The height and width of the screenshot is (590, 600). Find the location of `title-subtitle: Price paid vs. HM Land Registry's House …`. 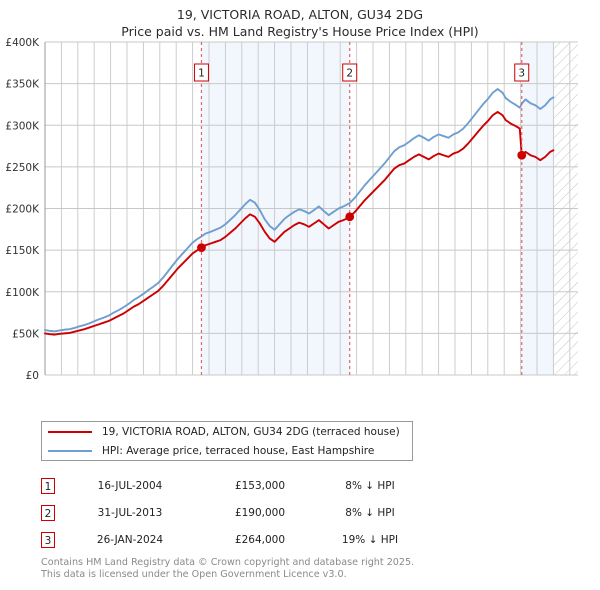

title-subtitle: Price paid vs. HM Land Registry's House … is located at coordinates (300, 31).